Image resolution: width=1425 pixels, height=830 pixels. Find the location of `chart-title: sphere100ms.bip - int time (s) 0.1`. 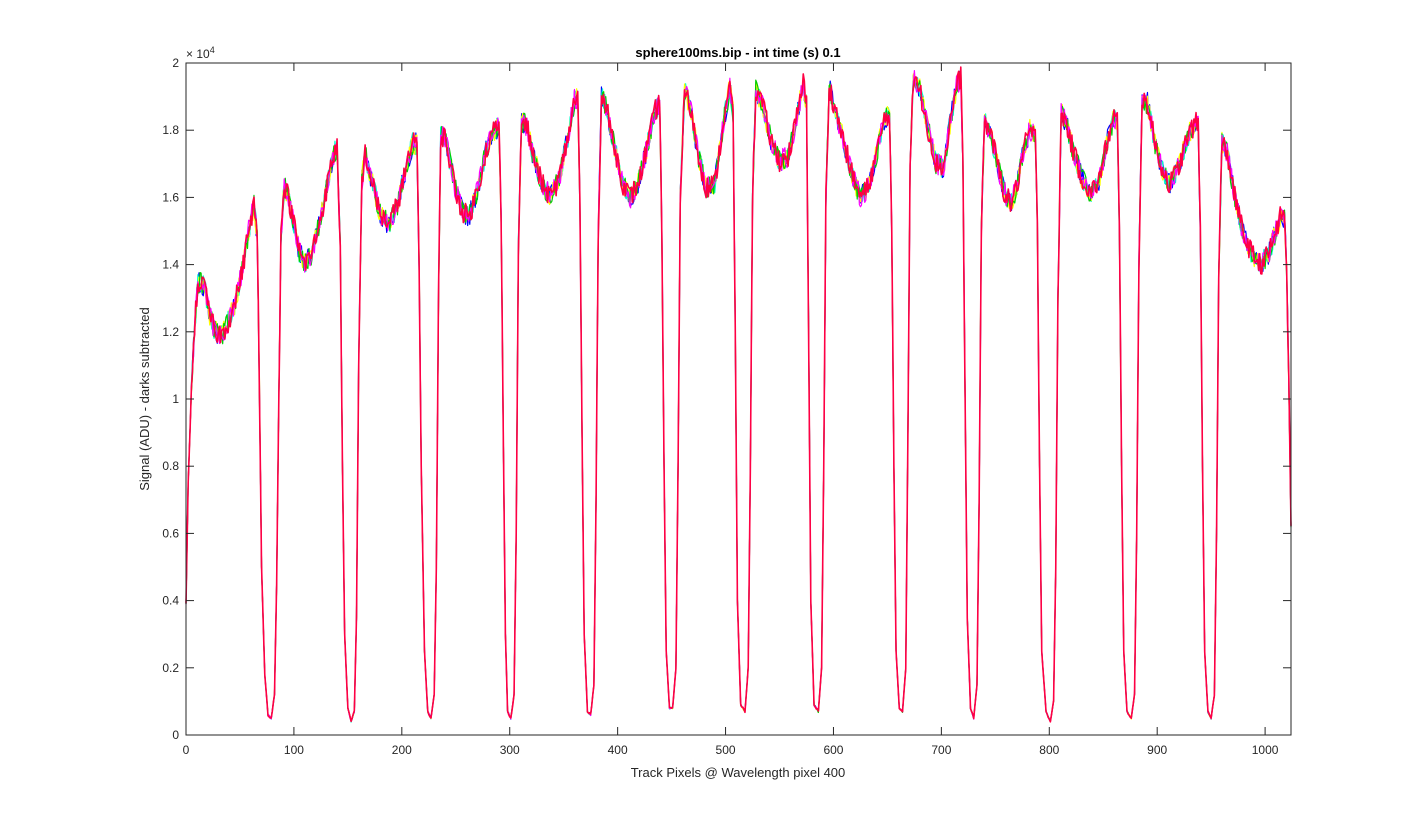

chart-title: sphere100ms.bip - int time (s) 0.1 is located at coordinates (737, 52).